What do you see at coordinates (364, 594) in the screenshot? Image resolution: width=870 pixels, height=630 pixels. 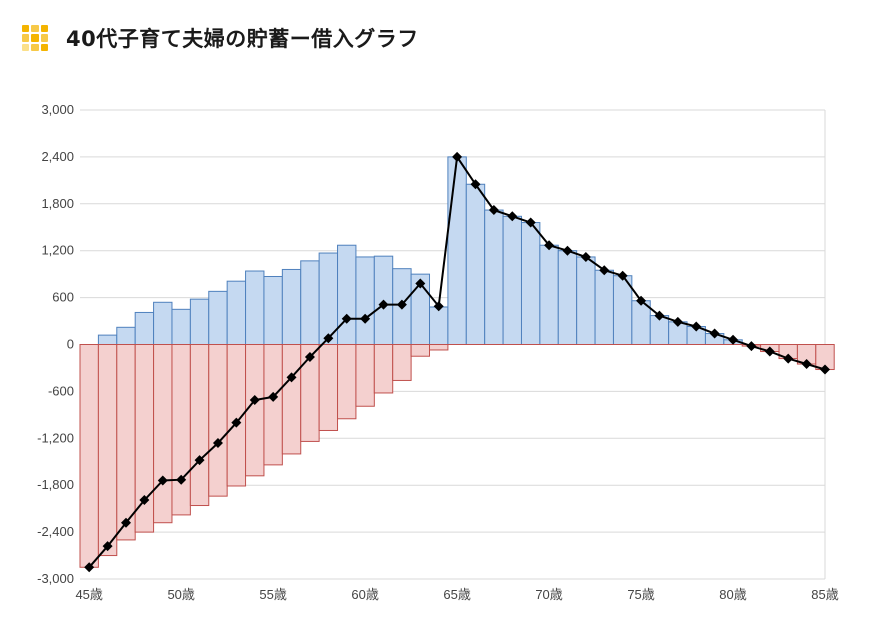 I see `x-tick-label: 60歳` at bounding box center [364, 594].